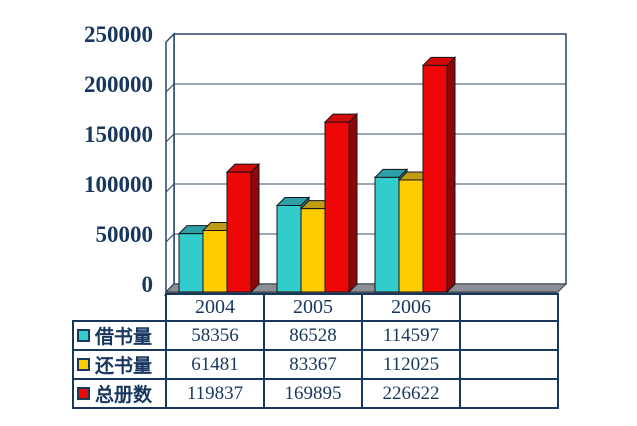 Image resolution: width=637 pixels, height=426 pixels. What do you see at coordinates (124, 395) in the screenshot?
I see `series-label-total: 总册数` at bounding box center [124, 395].